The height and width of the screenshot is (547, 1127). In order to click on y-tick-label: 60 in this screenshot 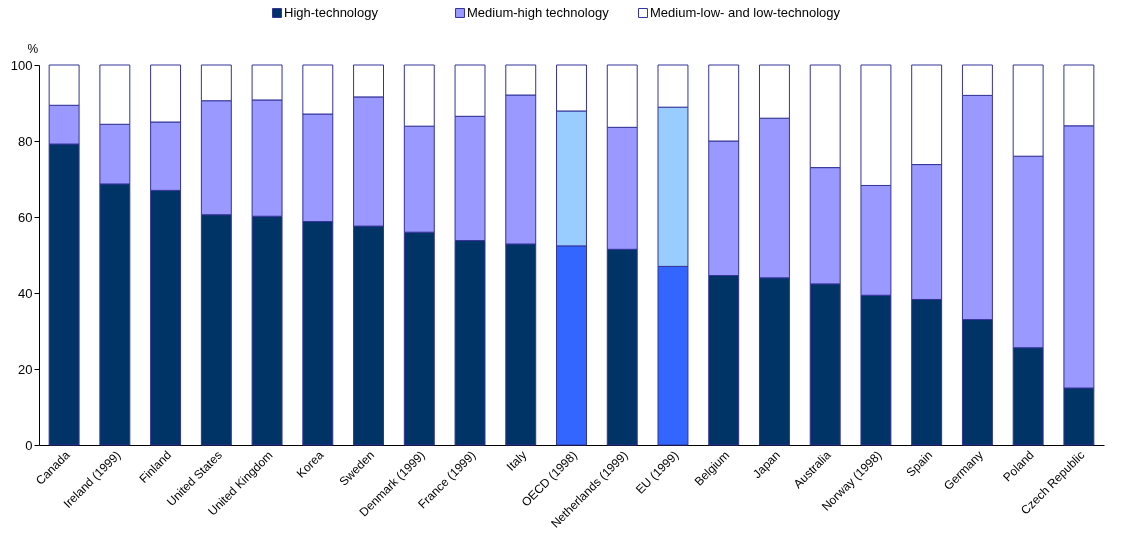, I will do `click(25, 217)`.